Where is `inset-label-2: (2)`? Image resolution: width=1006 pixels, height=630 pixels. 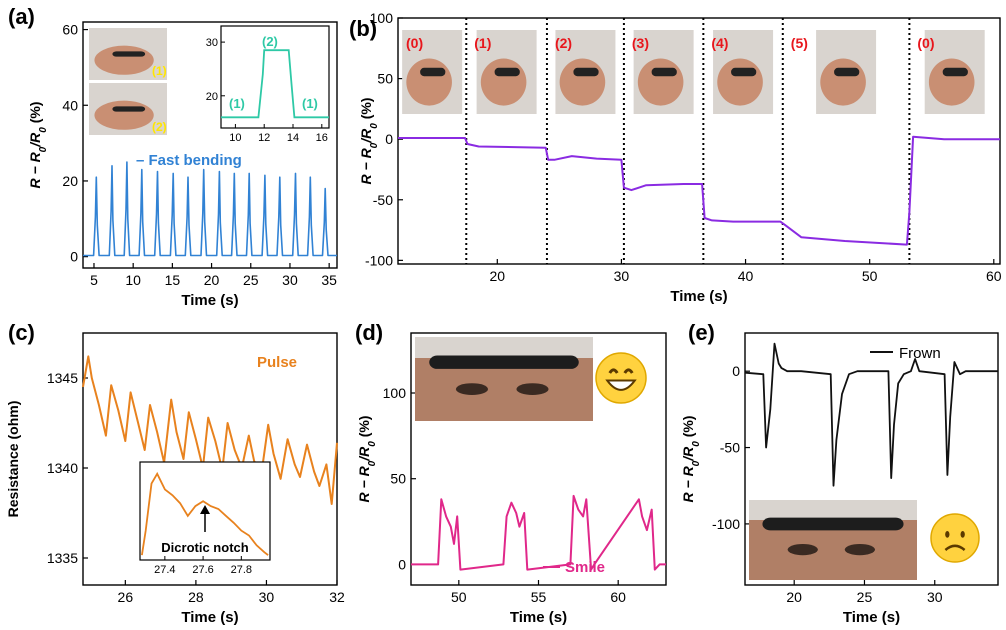
inset-label-2: (2) is located at coordinates (270, 41).